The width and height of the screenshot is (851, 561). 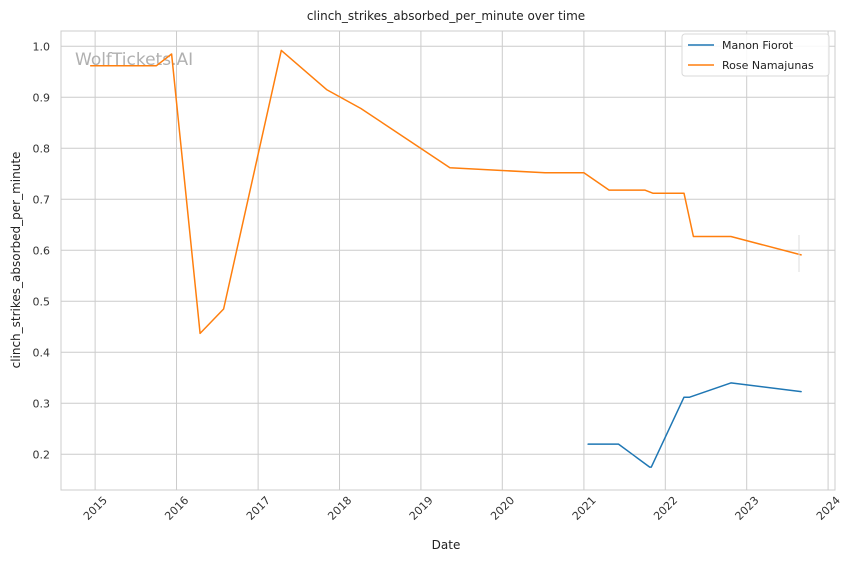 I want to click on legend-entry-label: Manon Fiorot, so click(x=758, y=45).